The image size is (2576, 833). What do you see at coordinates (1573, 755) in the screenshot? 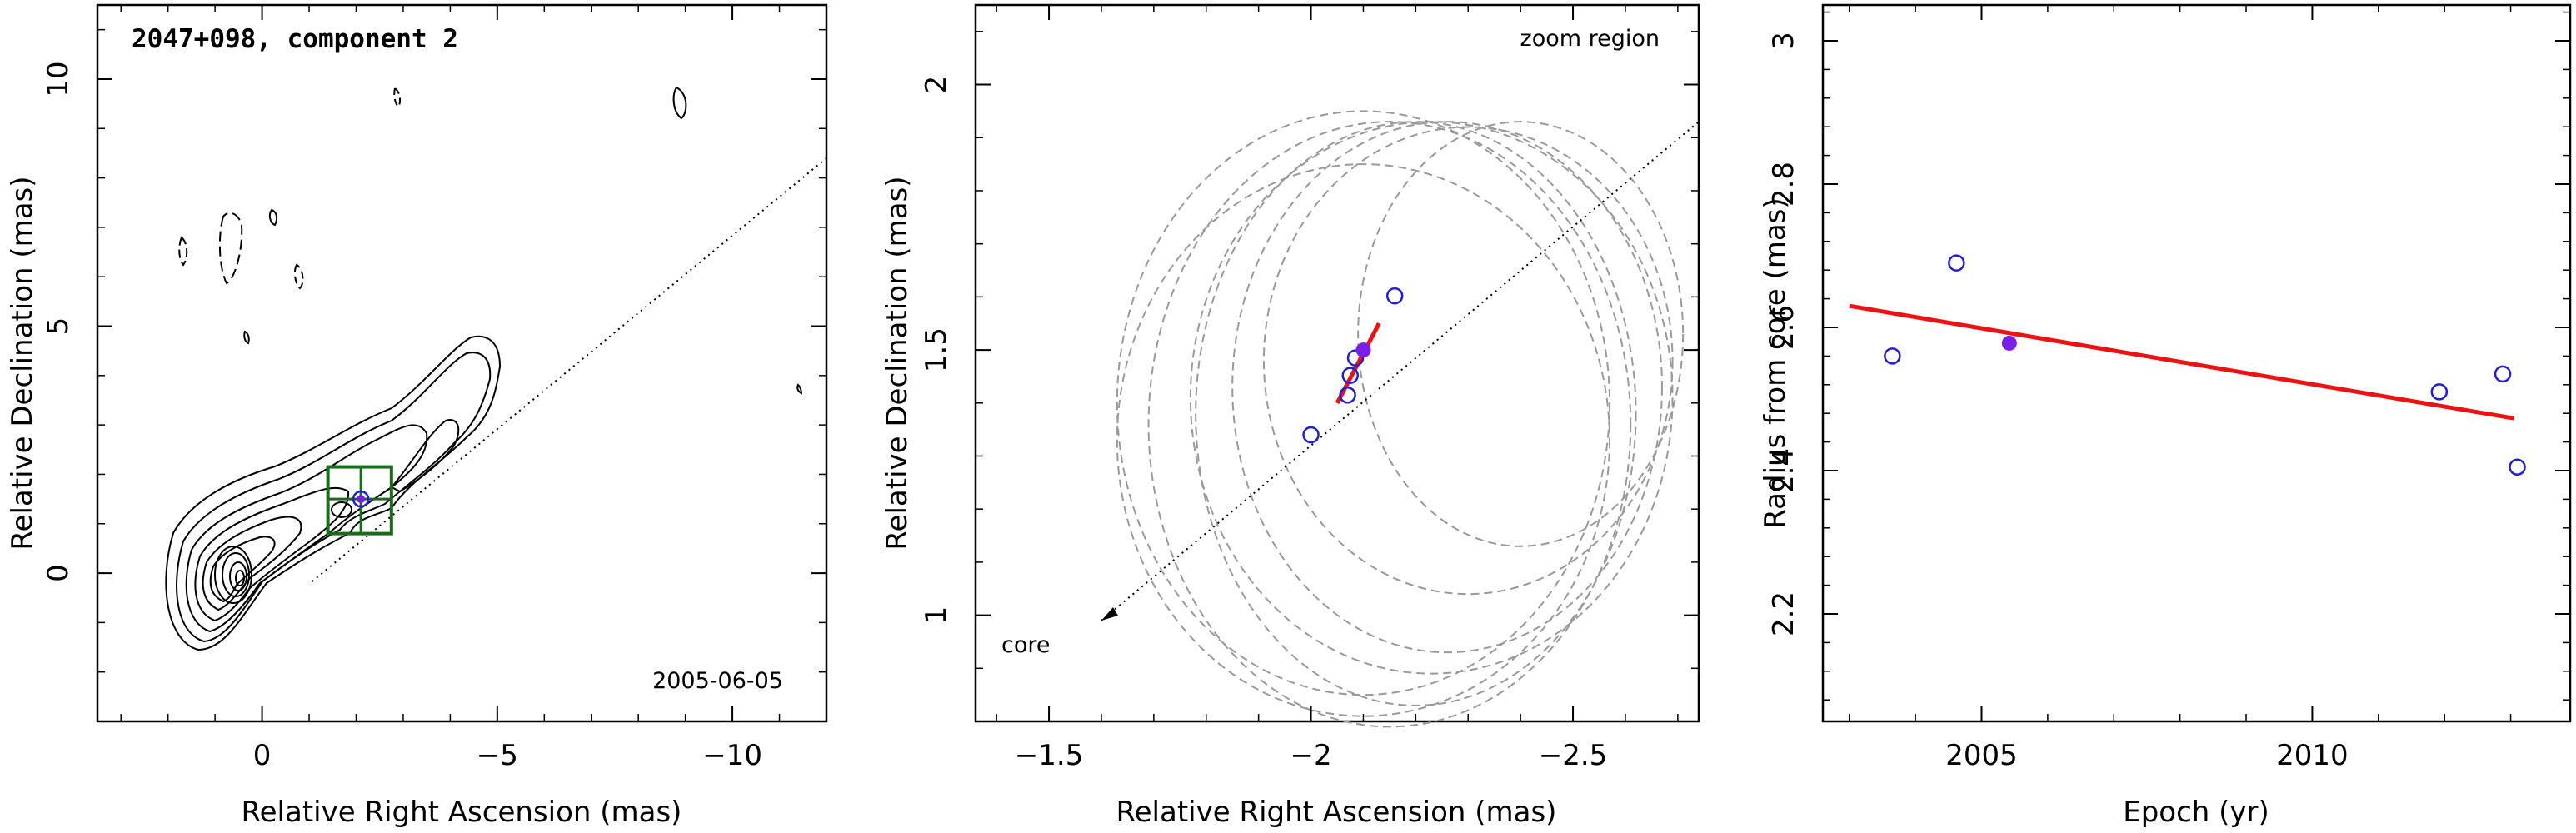
I see `panel2-xtick-label: −2.5` at bounding box center [1573, 755].